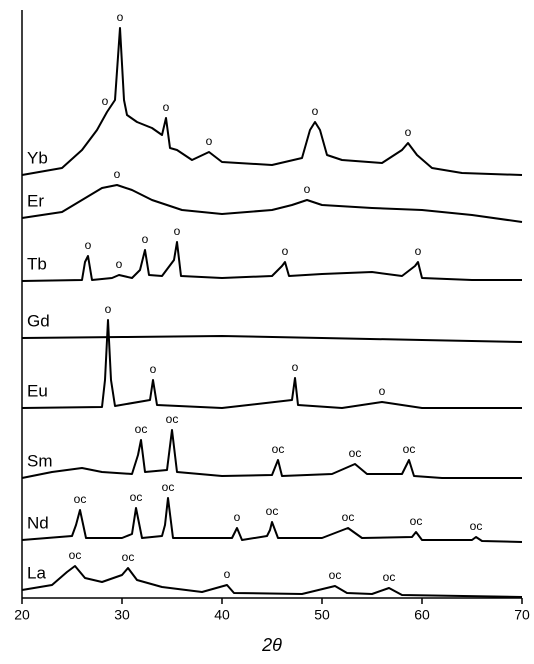 The image size is (534, 664). I want to click on x-axis-label: 2θ, so click(271, 645).